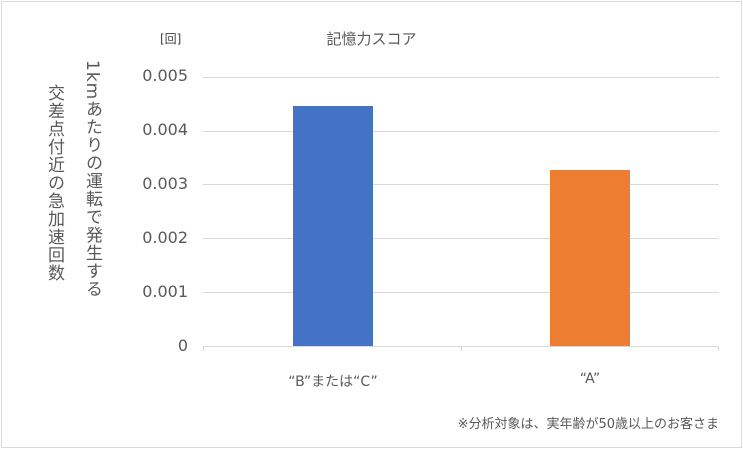 Image resolution: width=743 pixels, height=449 pixels. What do you see at coordinates (165, 129) in the screenshot?
I see `y-tick-label: 0.004` at bounding box center [165, 129].